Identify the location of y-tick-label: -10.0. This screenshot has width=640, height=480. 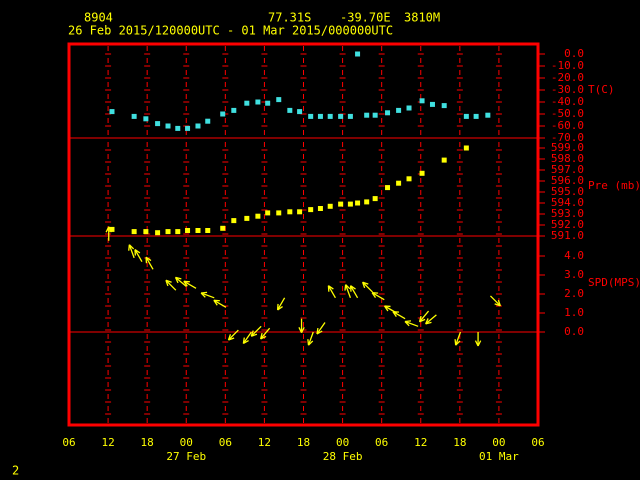
(567, 65).